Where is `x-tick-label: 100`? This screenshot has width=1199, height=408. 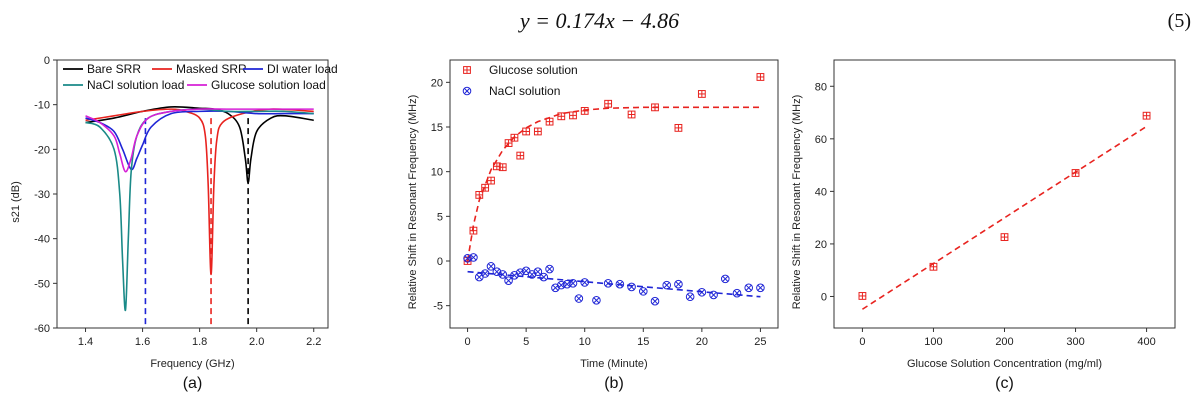 x-tick-label: 100 is located at coordinates (933, 342).